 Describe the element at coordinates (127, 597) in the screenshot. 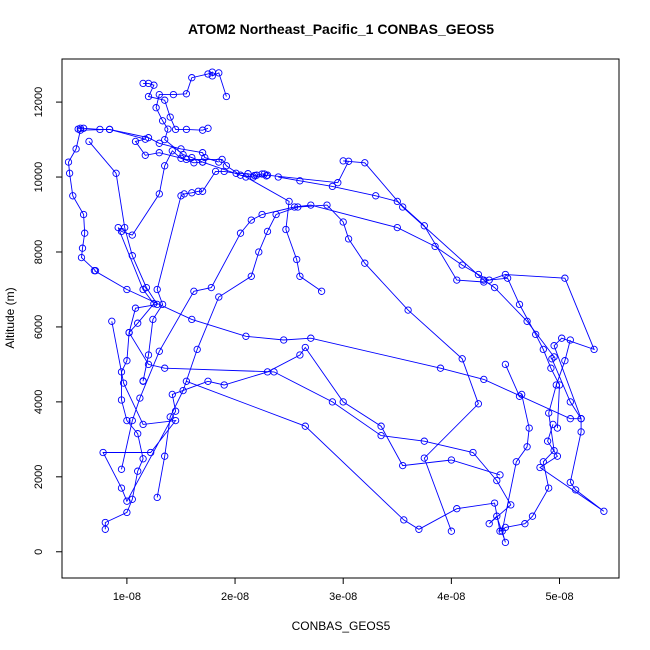

I see `x-tick-label: 1e-08` at that location.